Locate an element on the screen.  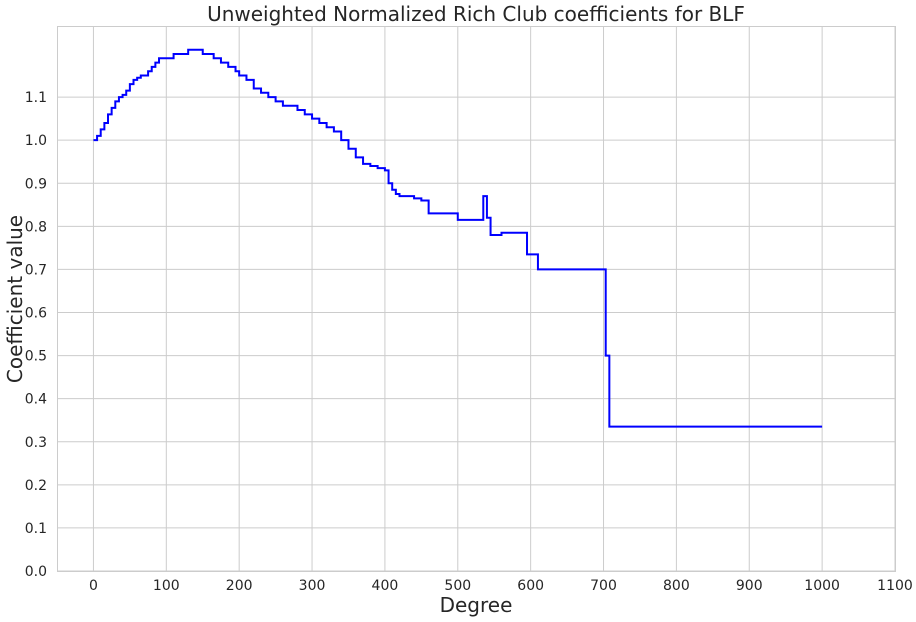
y-tick-label: 0.8 is located at coordinates (36, 227).